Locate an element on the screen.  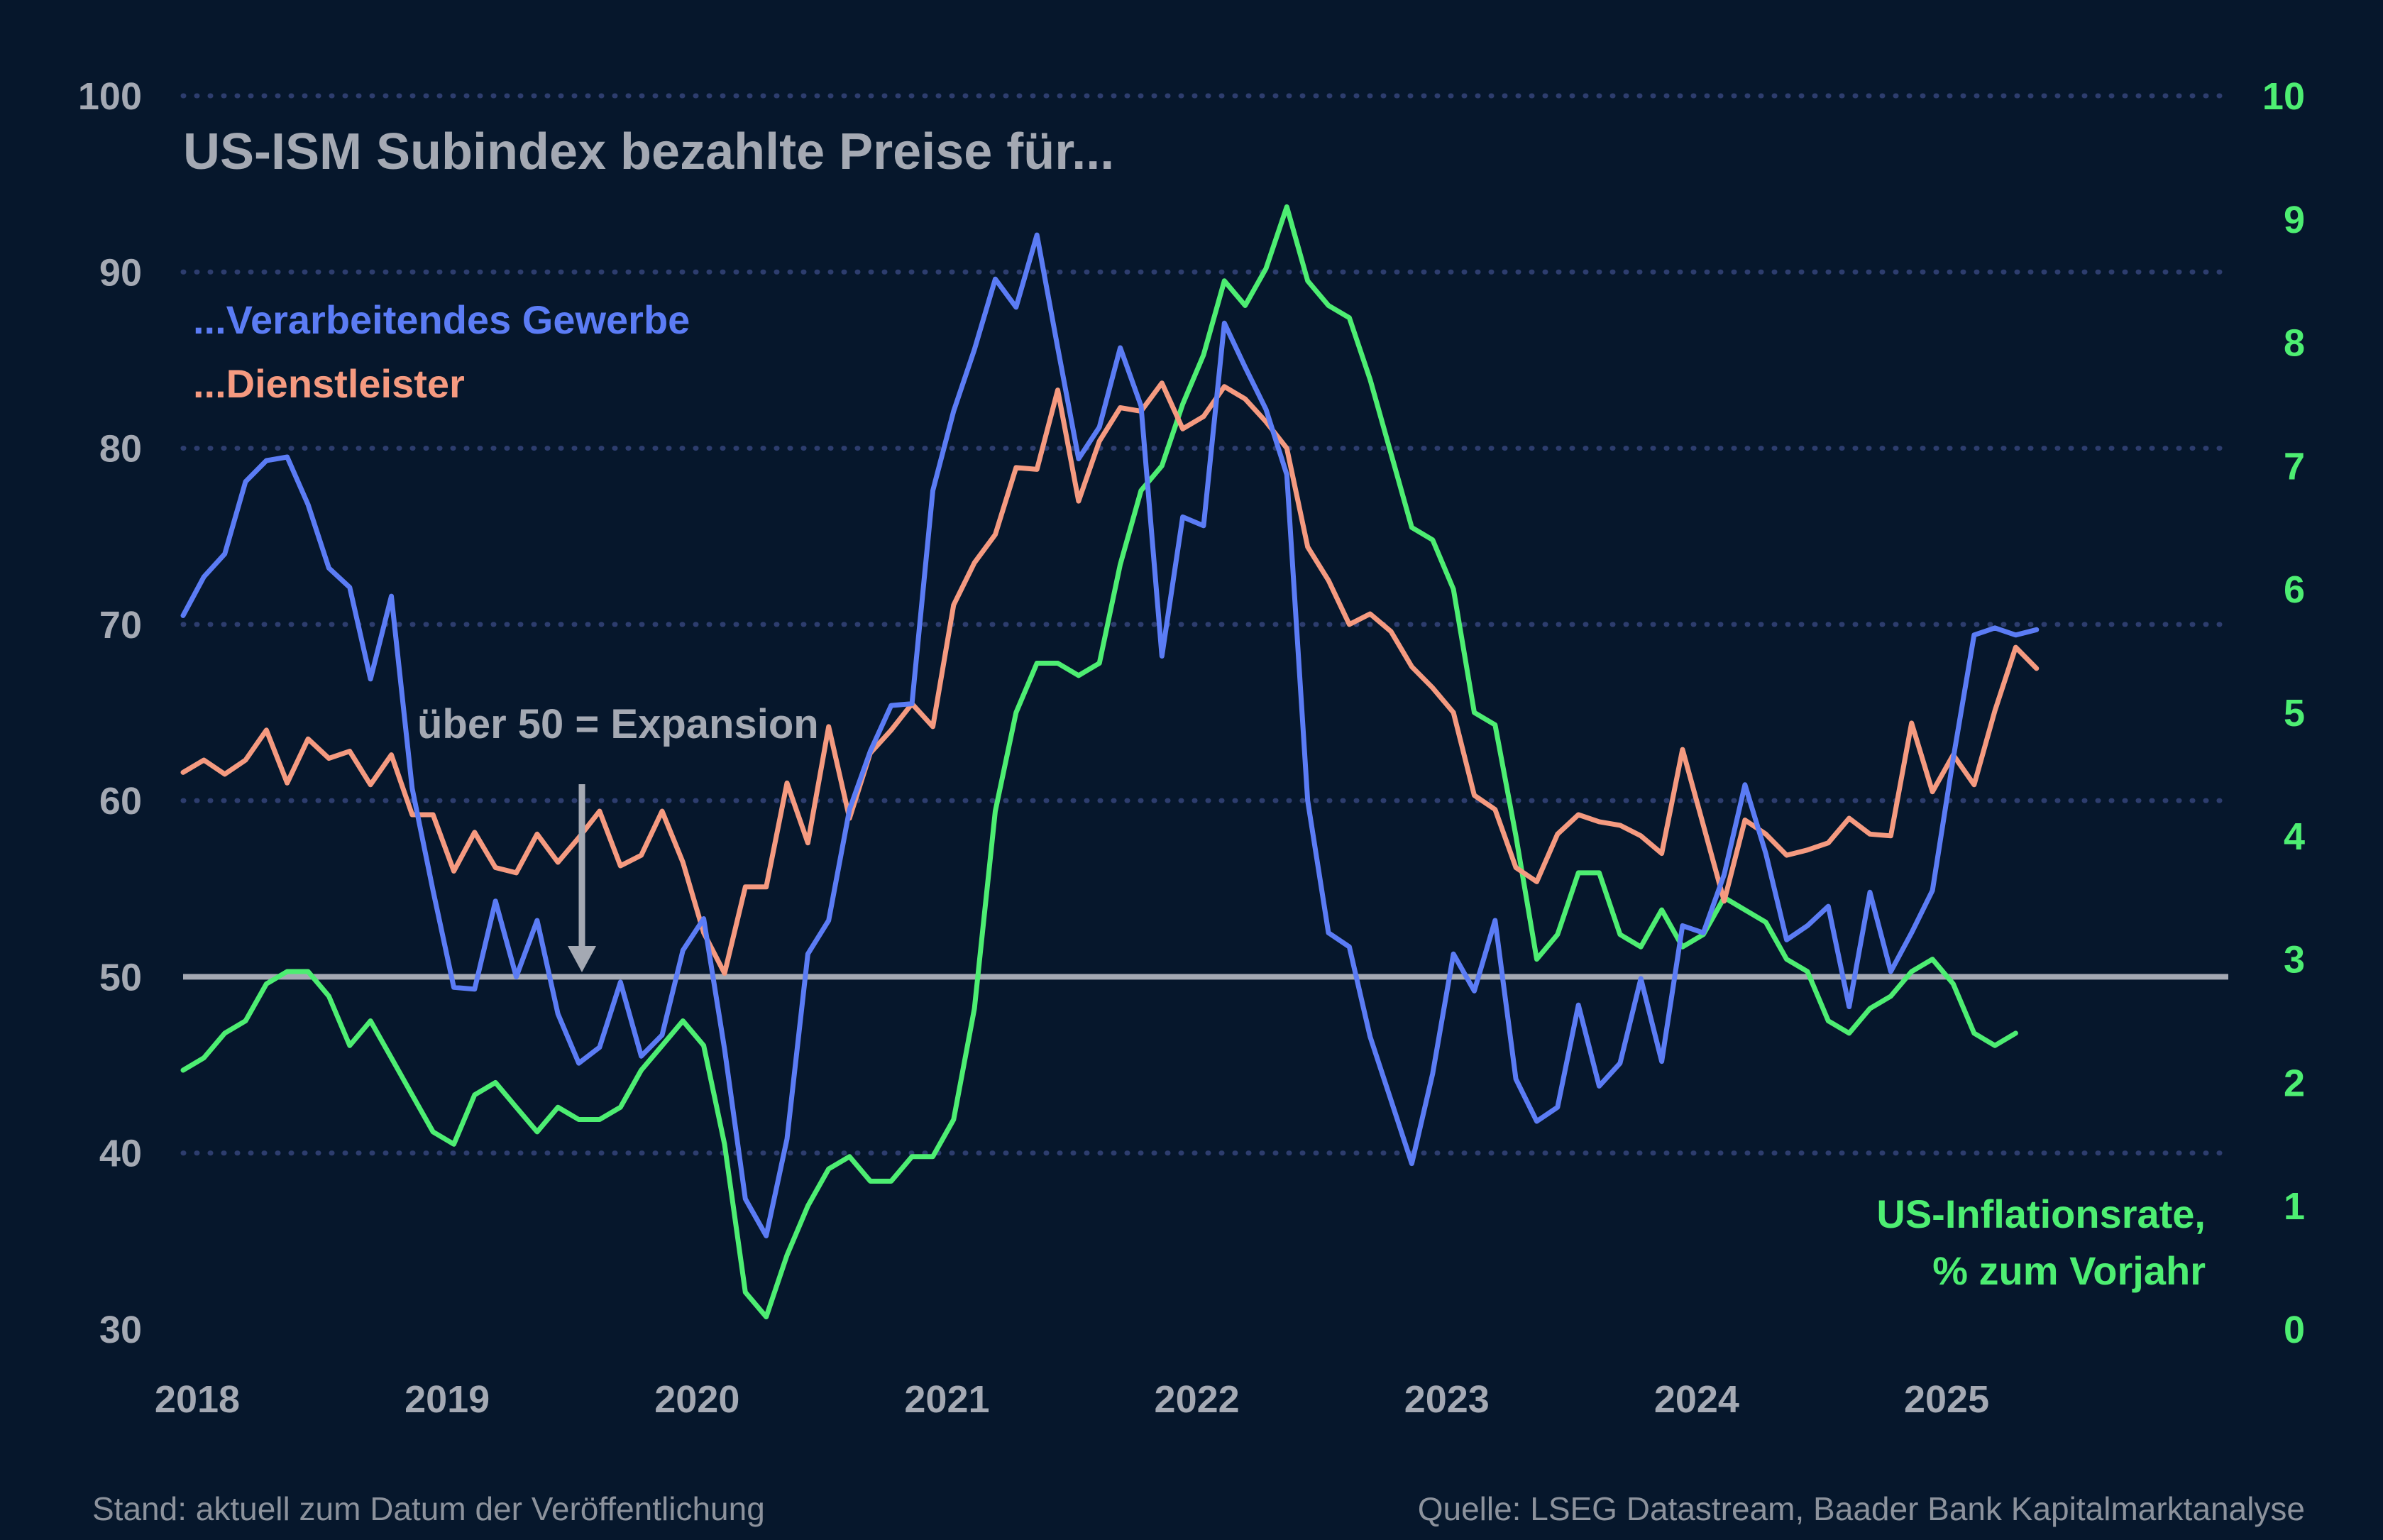
x-tick-label: 2020 is located at coordinates (696, 1400).